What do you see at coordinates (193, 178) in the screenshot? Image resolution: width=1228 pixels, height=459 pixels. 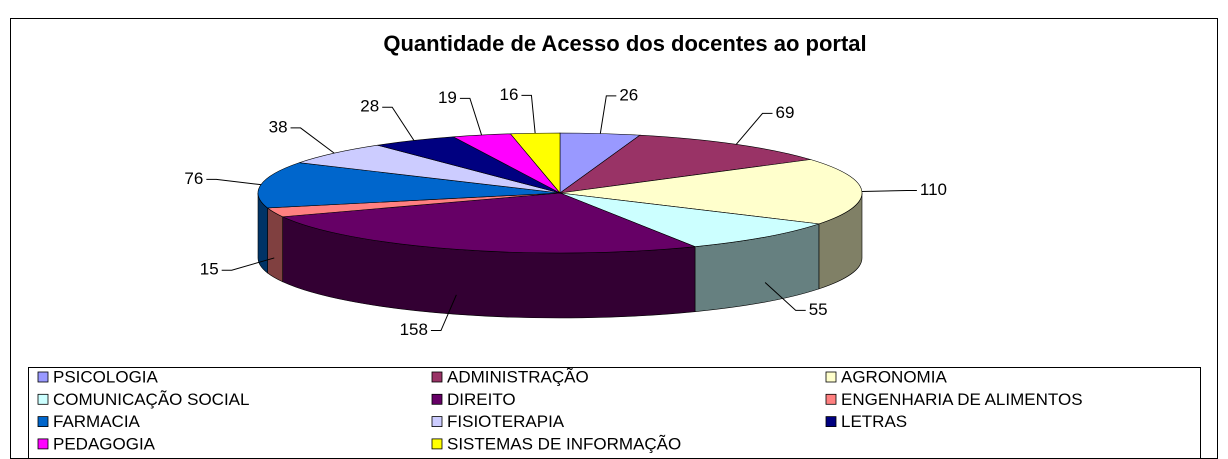 I see `data-label: 76` at bounding box center [193, 178].